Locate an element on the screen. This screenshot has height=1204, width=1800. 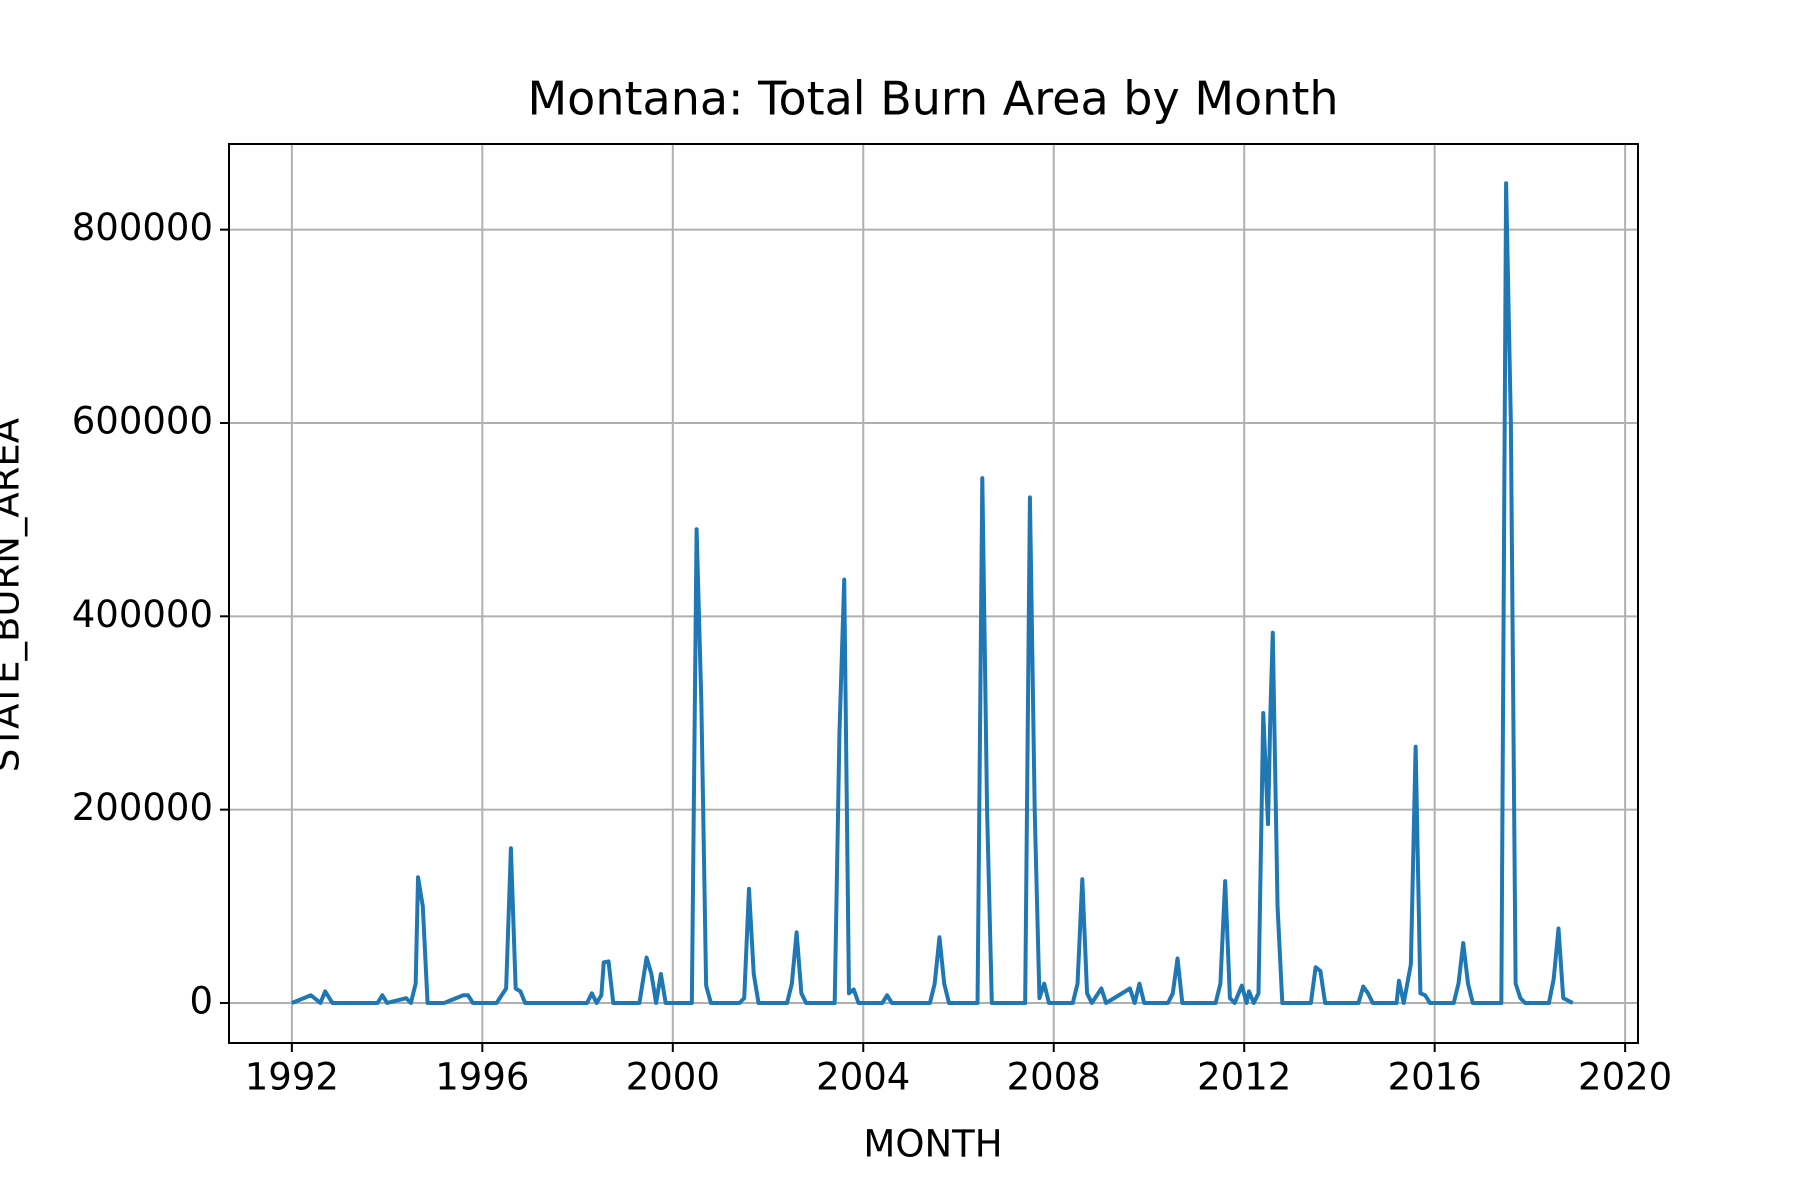
x-tick-label: 1992 is located at coordinates (292, 1077).